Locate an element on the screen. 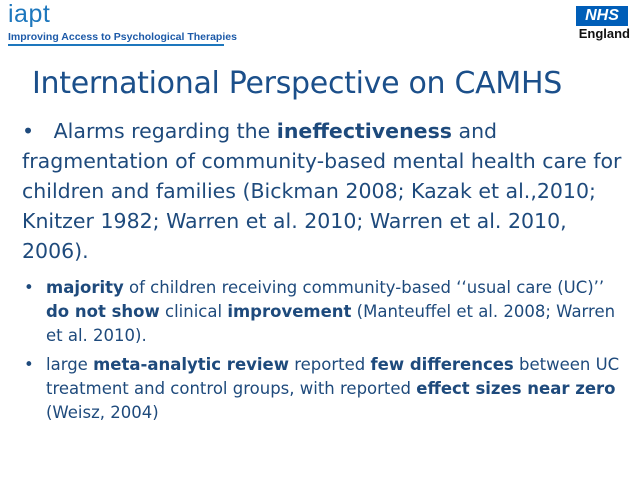  bullet-1-text-a: Alarms regarding the is located at coordinates (165, 131).